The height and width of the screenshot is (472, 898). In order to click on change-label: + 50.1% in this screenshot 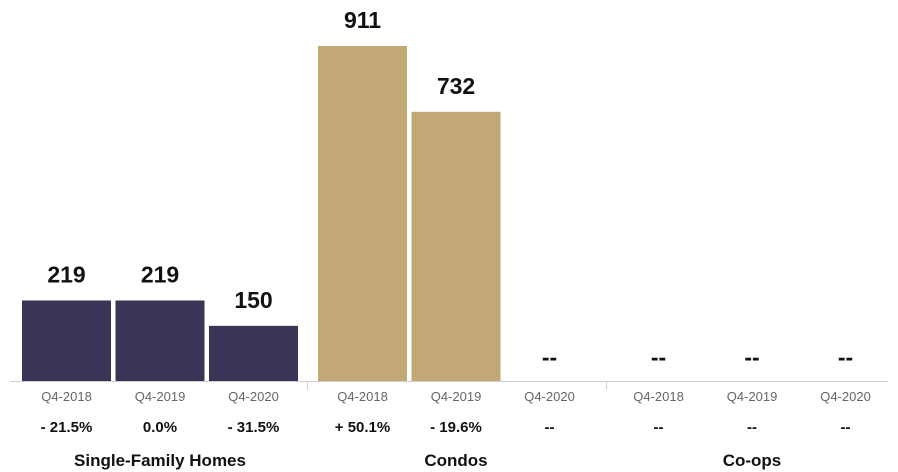, I will do `click(362, 427)`.